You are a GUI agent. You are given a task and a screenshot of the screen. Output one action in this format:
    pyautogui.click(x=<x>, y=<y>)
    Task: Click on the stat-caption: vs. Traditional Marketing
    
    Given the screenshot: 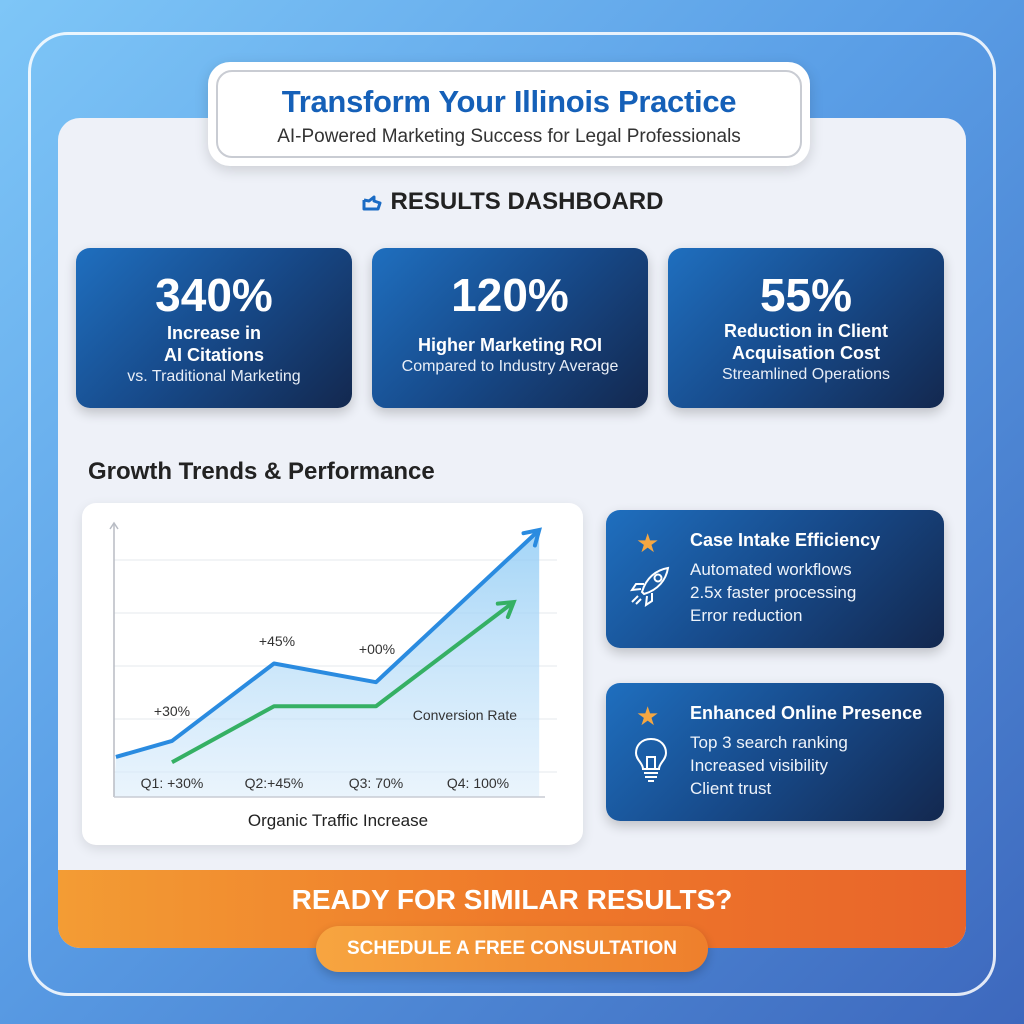 What is the action you would take?
    pyautogui.click(x=214, y=376)
    